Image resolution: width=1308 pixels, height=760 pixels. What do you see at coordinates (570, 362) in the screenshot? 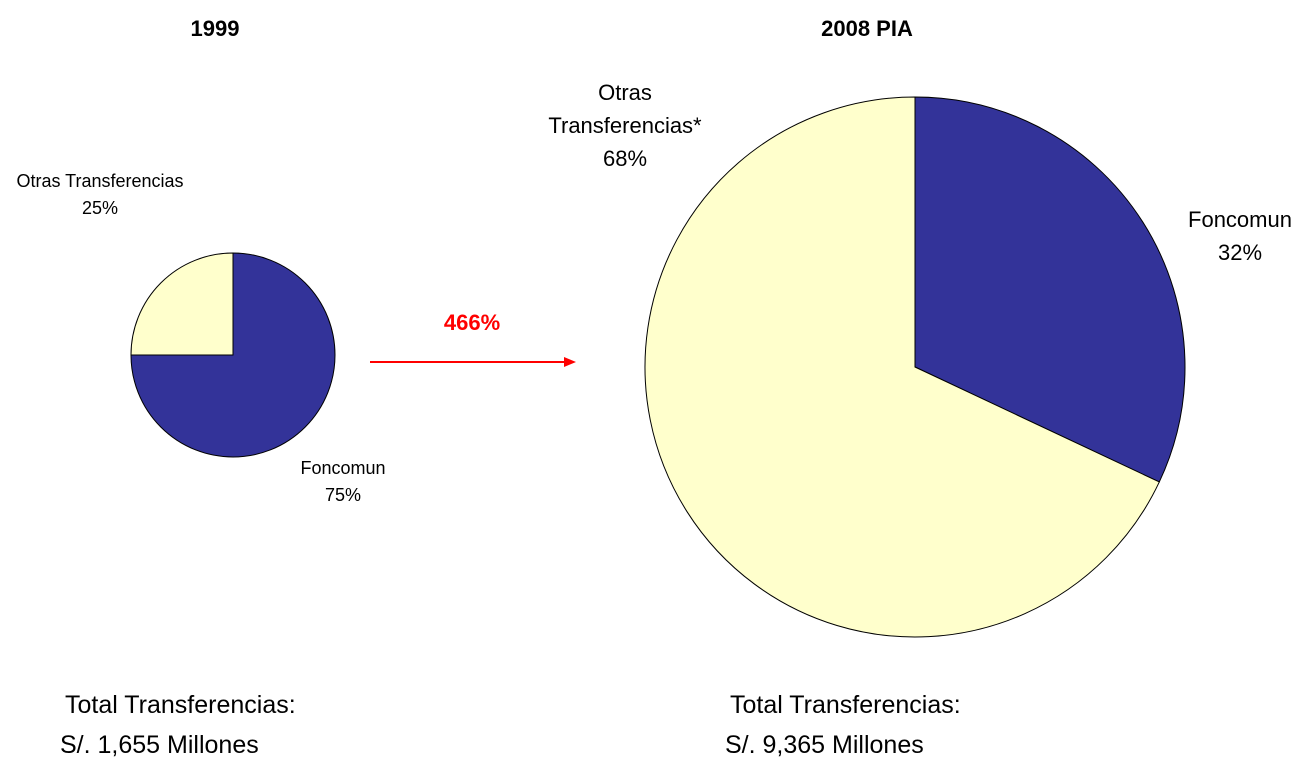
I see `arrow-head` at bounding box center [570, 362].